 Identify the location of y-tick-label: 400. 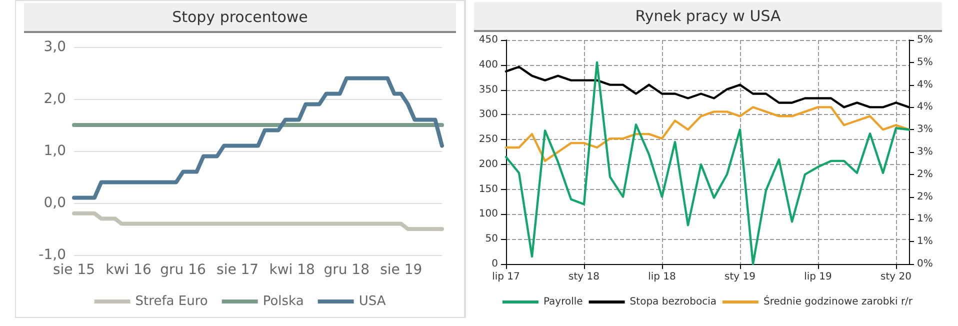
(488, 64).